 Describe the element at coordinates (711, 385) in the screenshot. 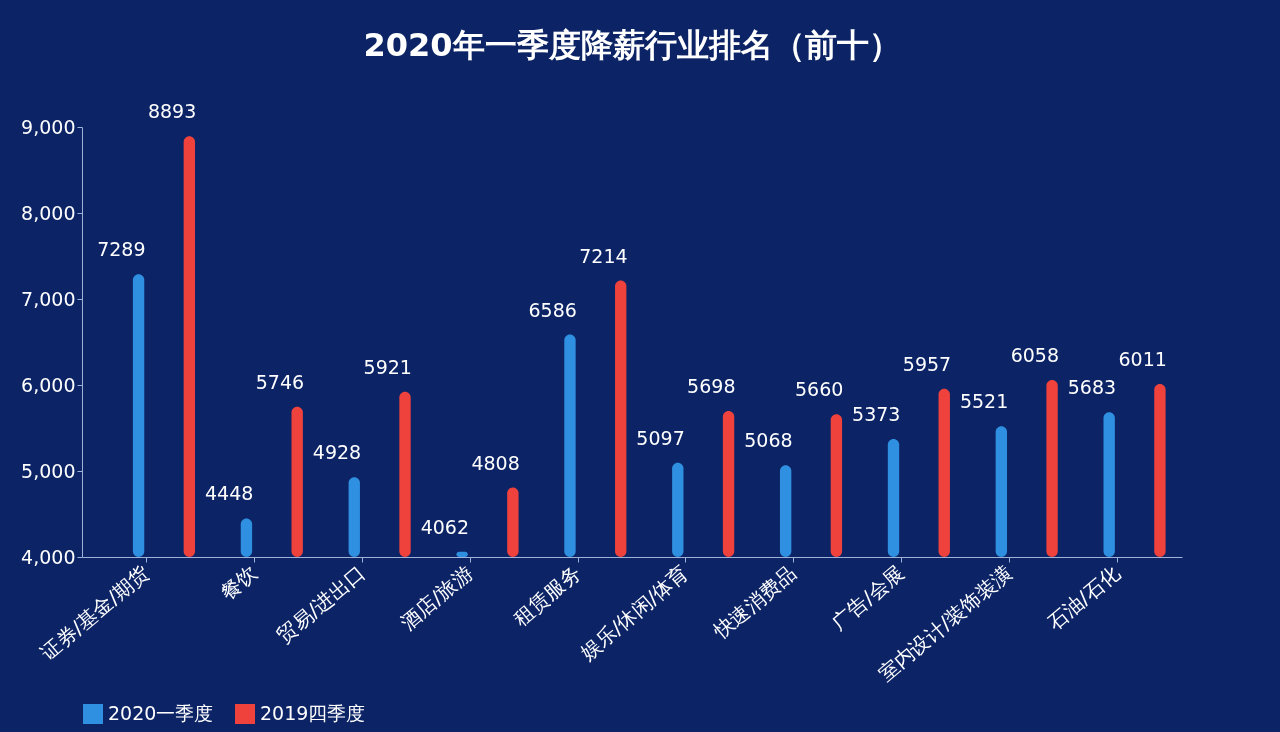

I see `data-label: 5698` at that location.